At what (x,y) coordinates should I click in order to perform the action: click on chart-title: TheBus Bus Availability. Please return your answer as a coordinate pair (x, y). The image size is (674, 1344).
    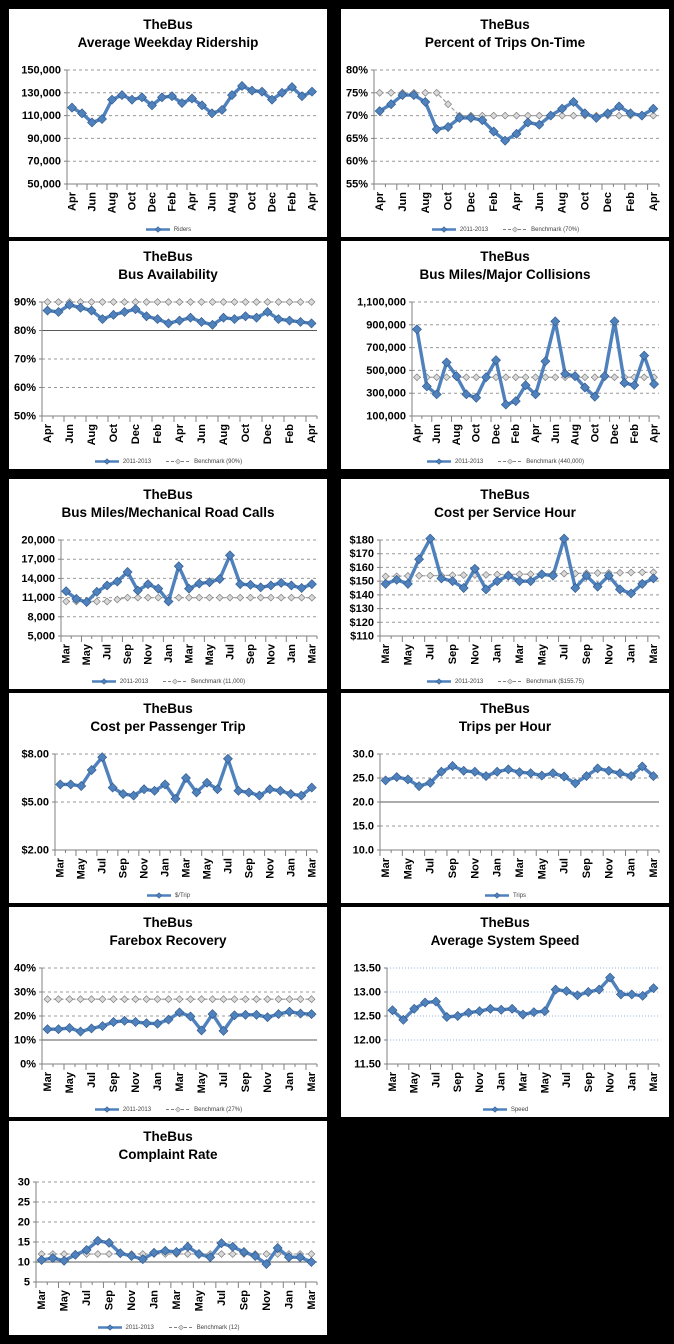
    Looking at the image, I should click on (168, 267).